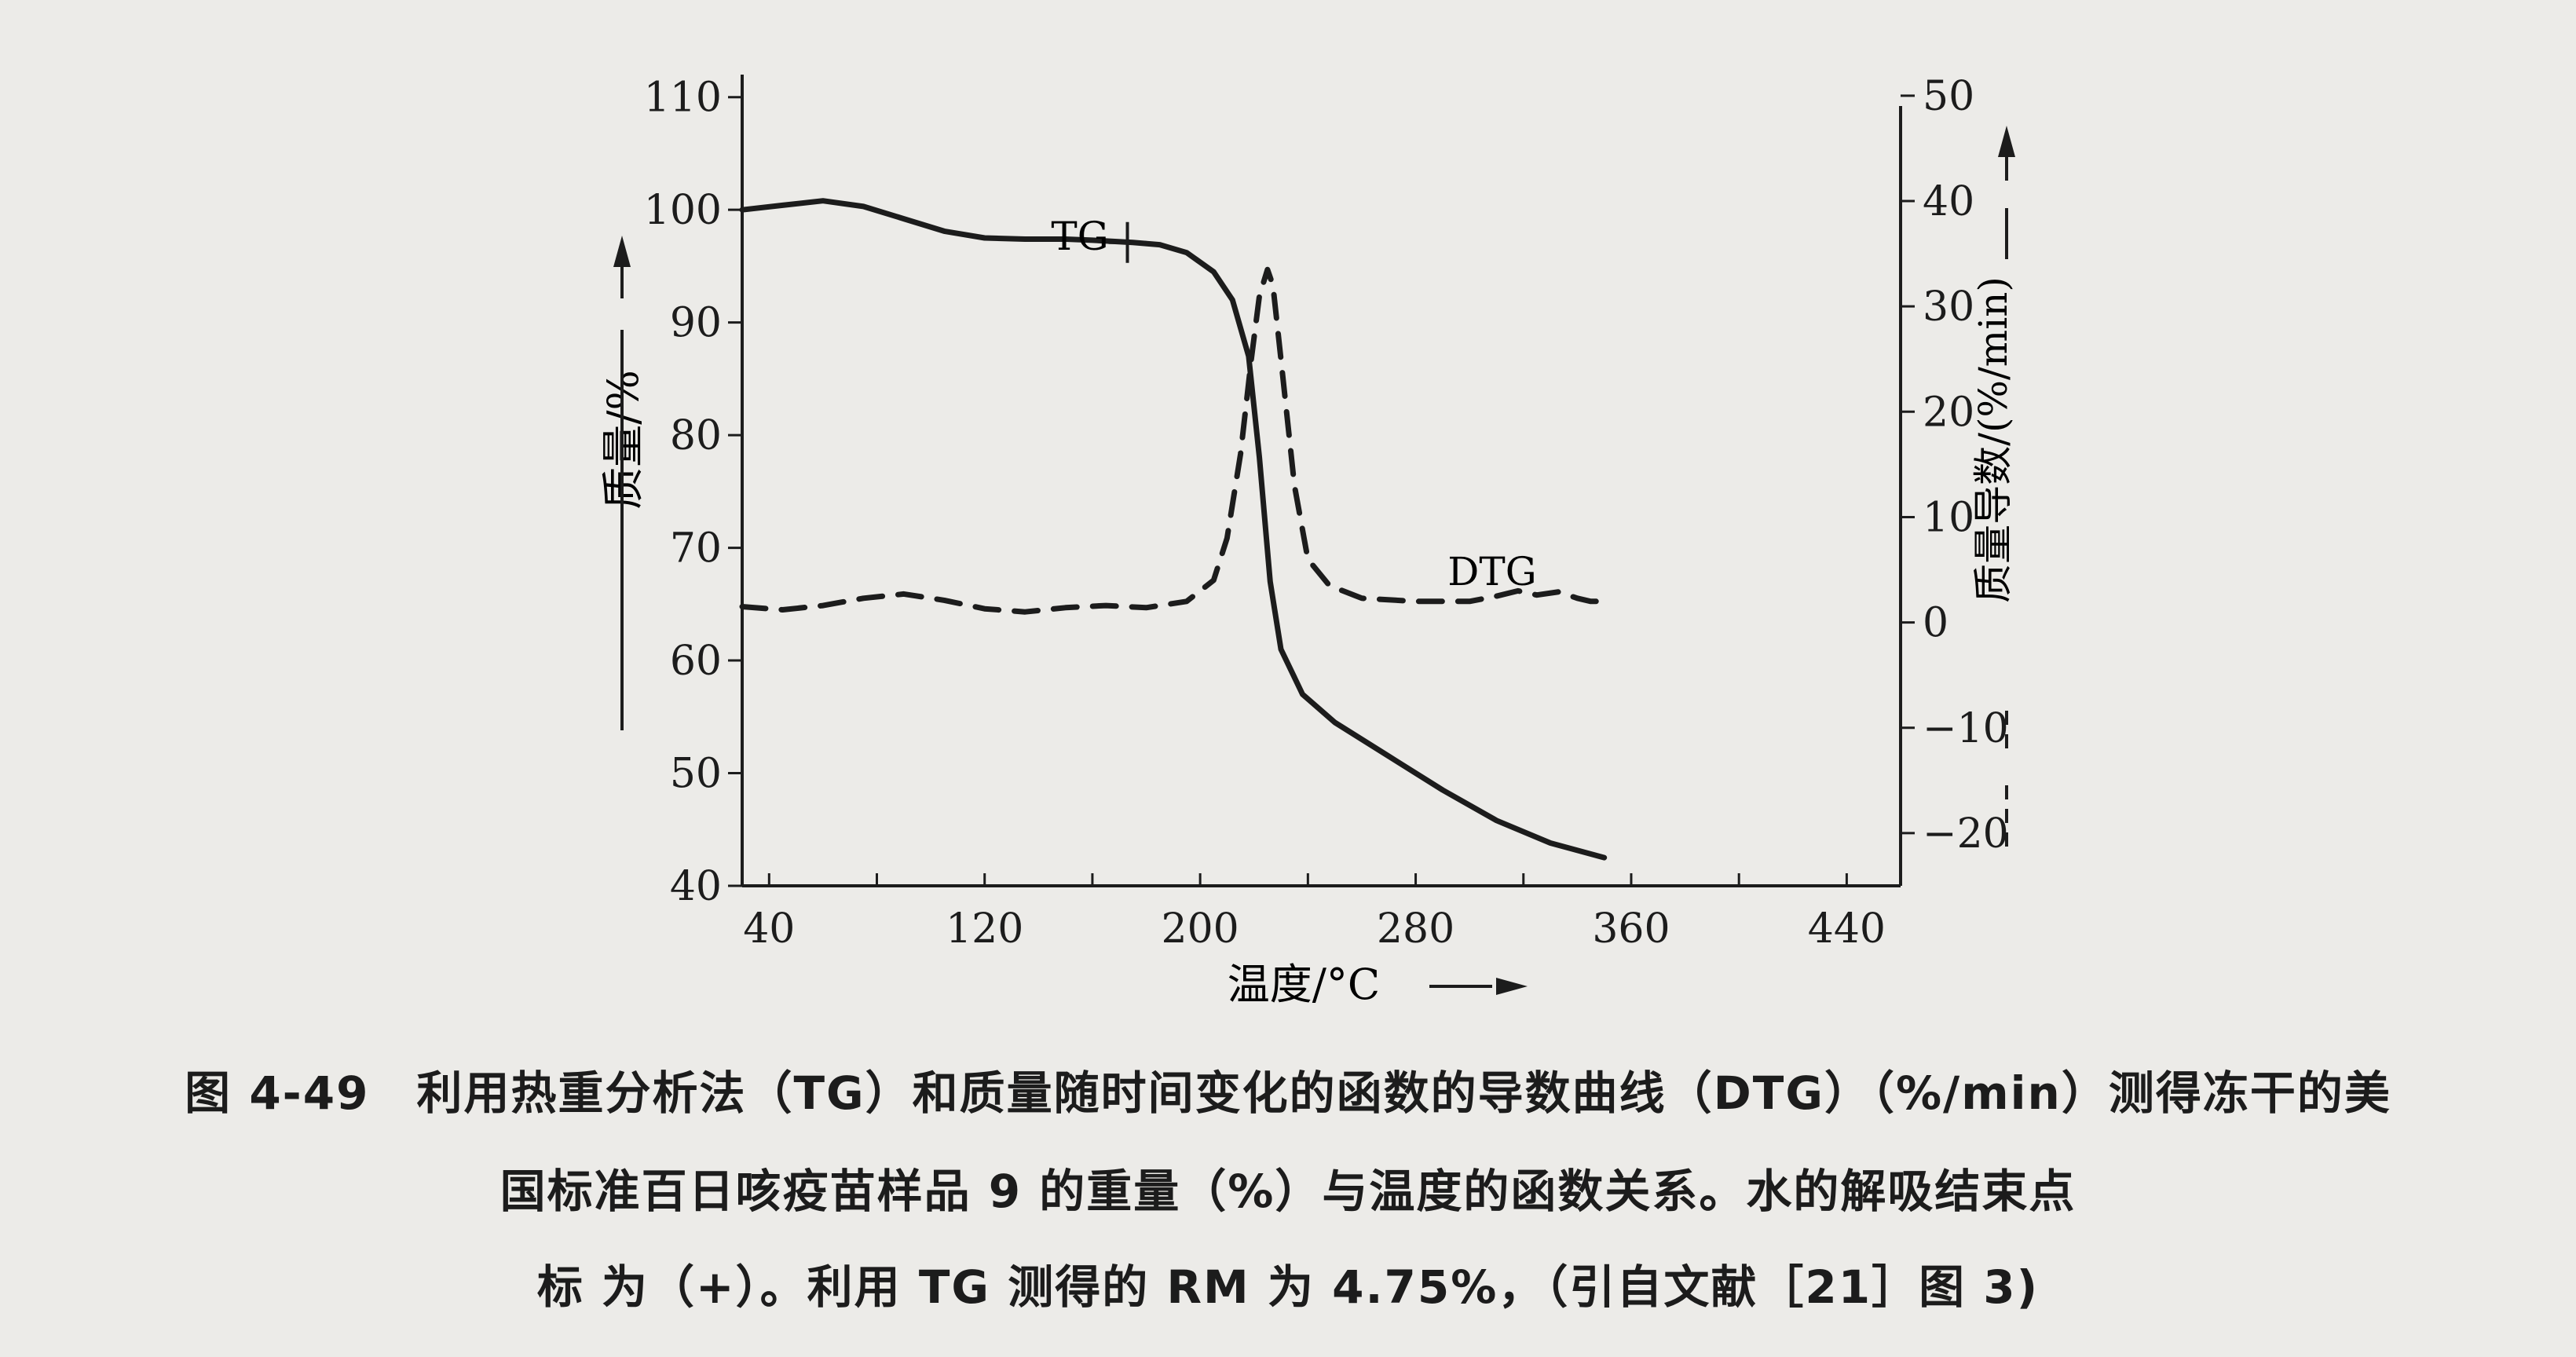 The height and width of the screenshot is (1357, 2576). Describe the element at coordinates (683, 210) in the screenshot. I see `y-left-tick-label: 100` at that location.